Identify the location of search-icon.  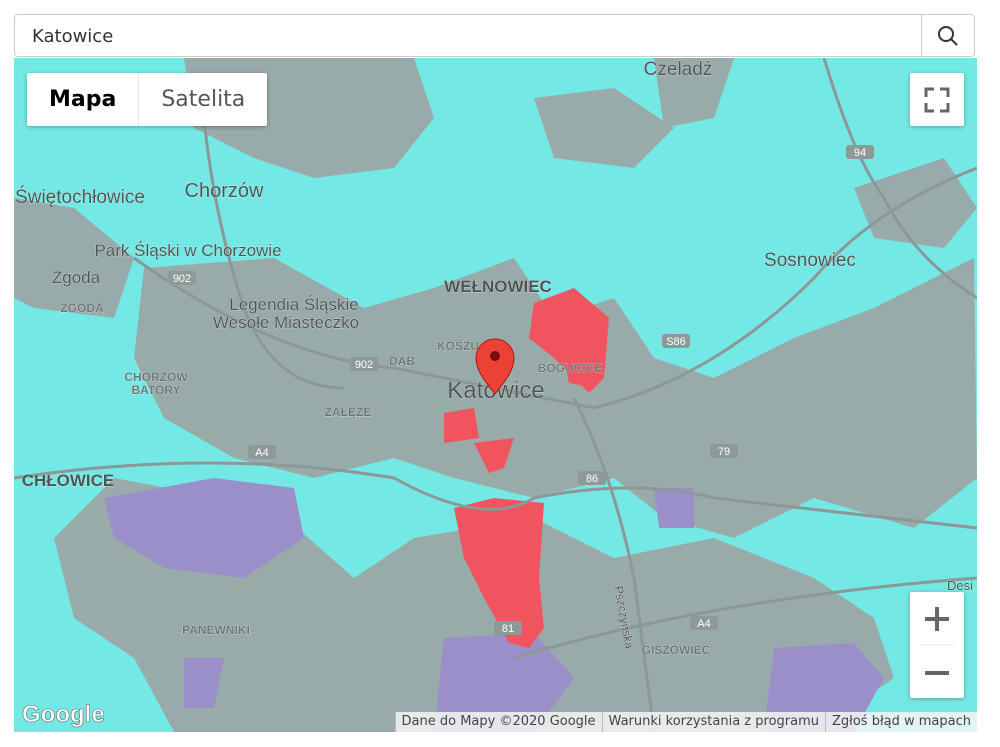
(948, 36).